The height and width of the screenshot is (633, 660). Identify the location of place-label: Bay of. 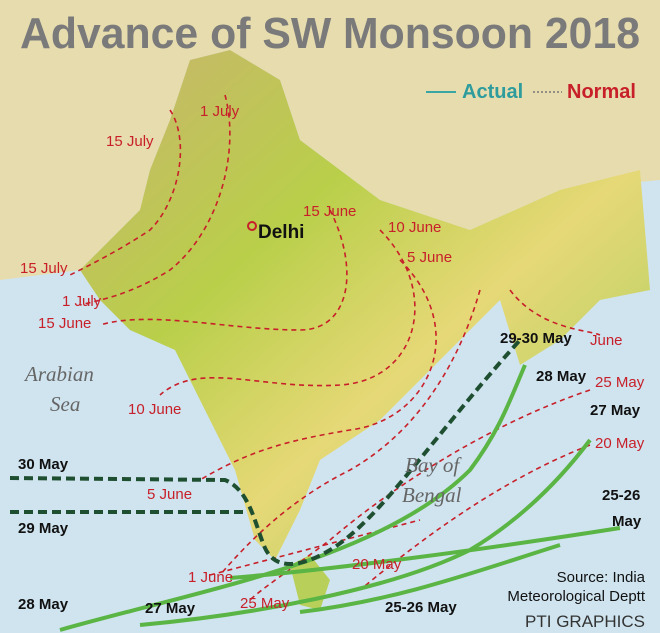
(433, 465).